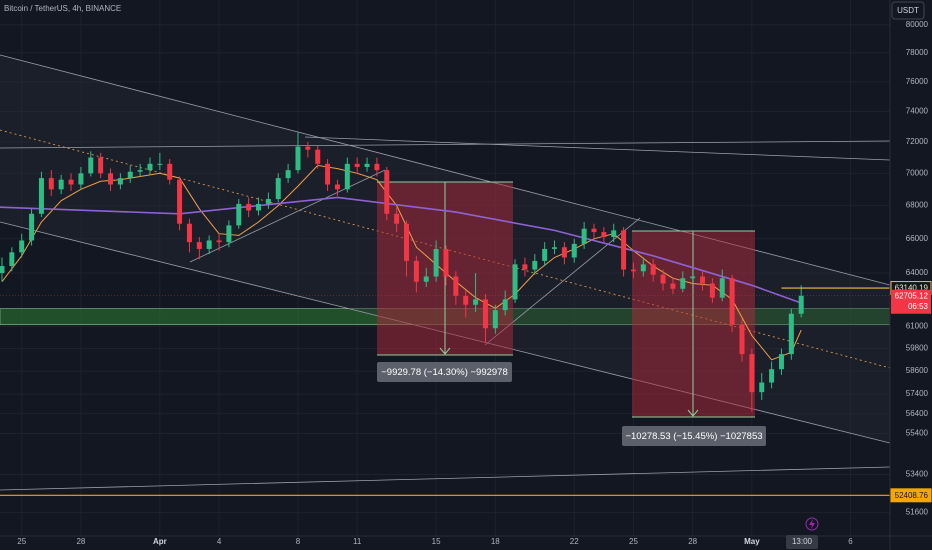 This screenshot has height=550, width=932. What do you see at coordinates (160, 541) in the screenshot?
I see `x-tick-label: Apr` at bounding box center [160, 541].